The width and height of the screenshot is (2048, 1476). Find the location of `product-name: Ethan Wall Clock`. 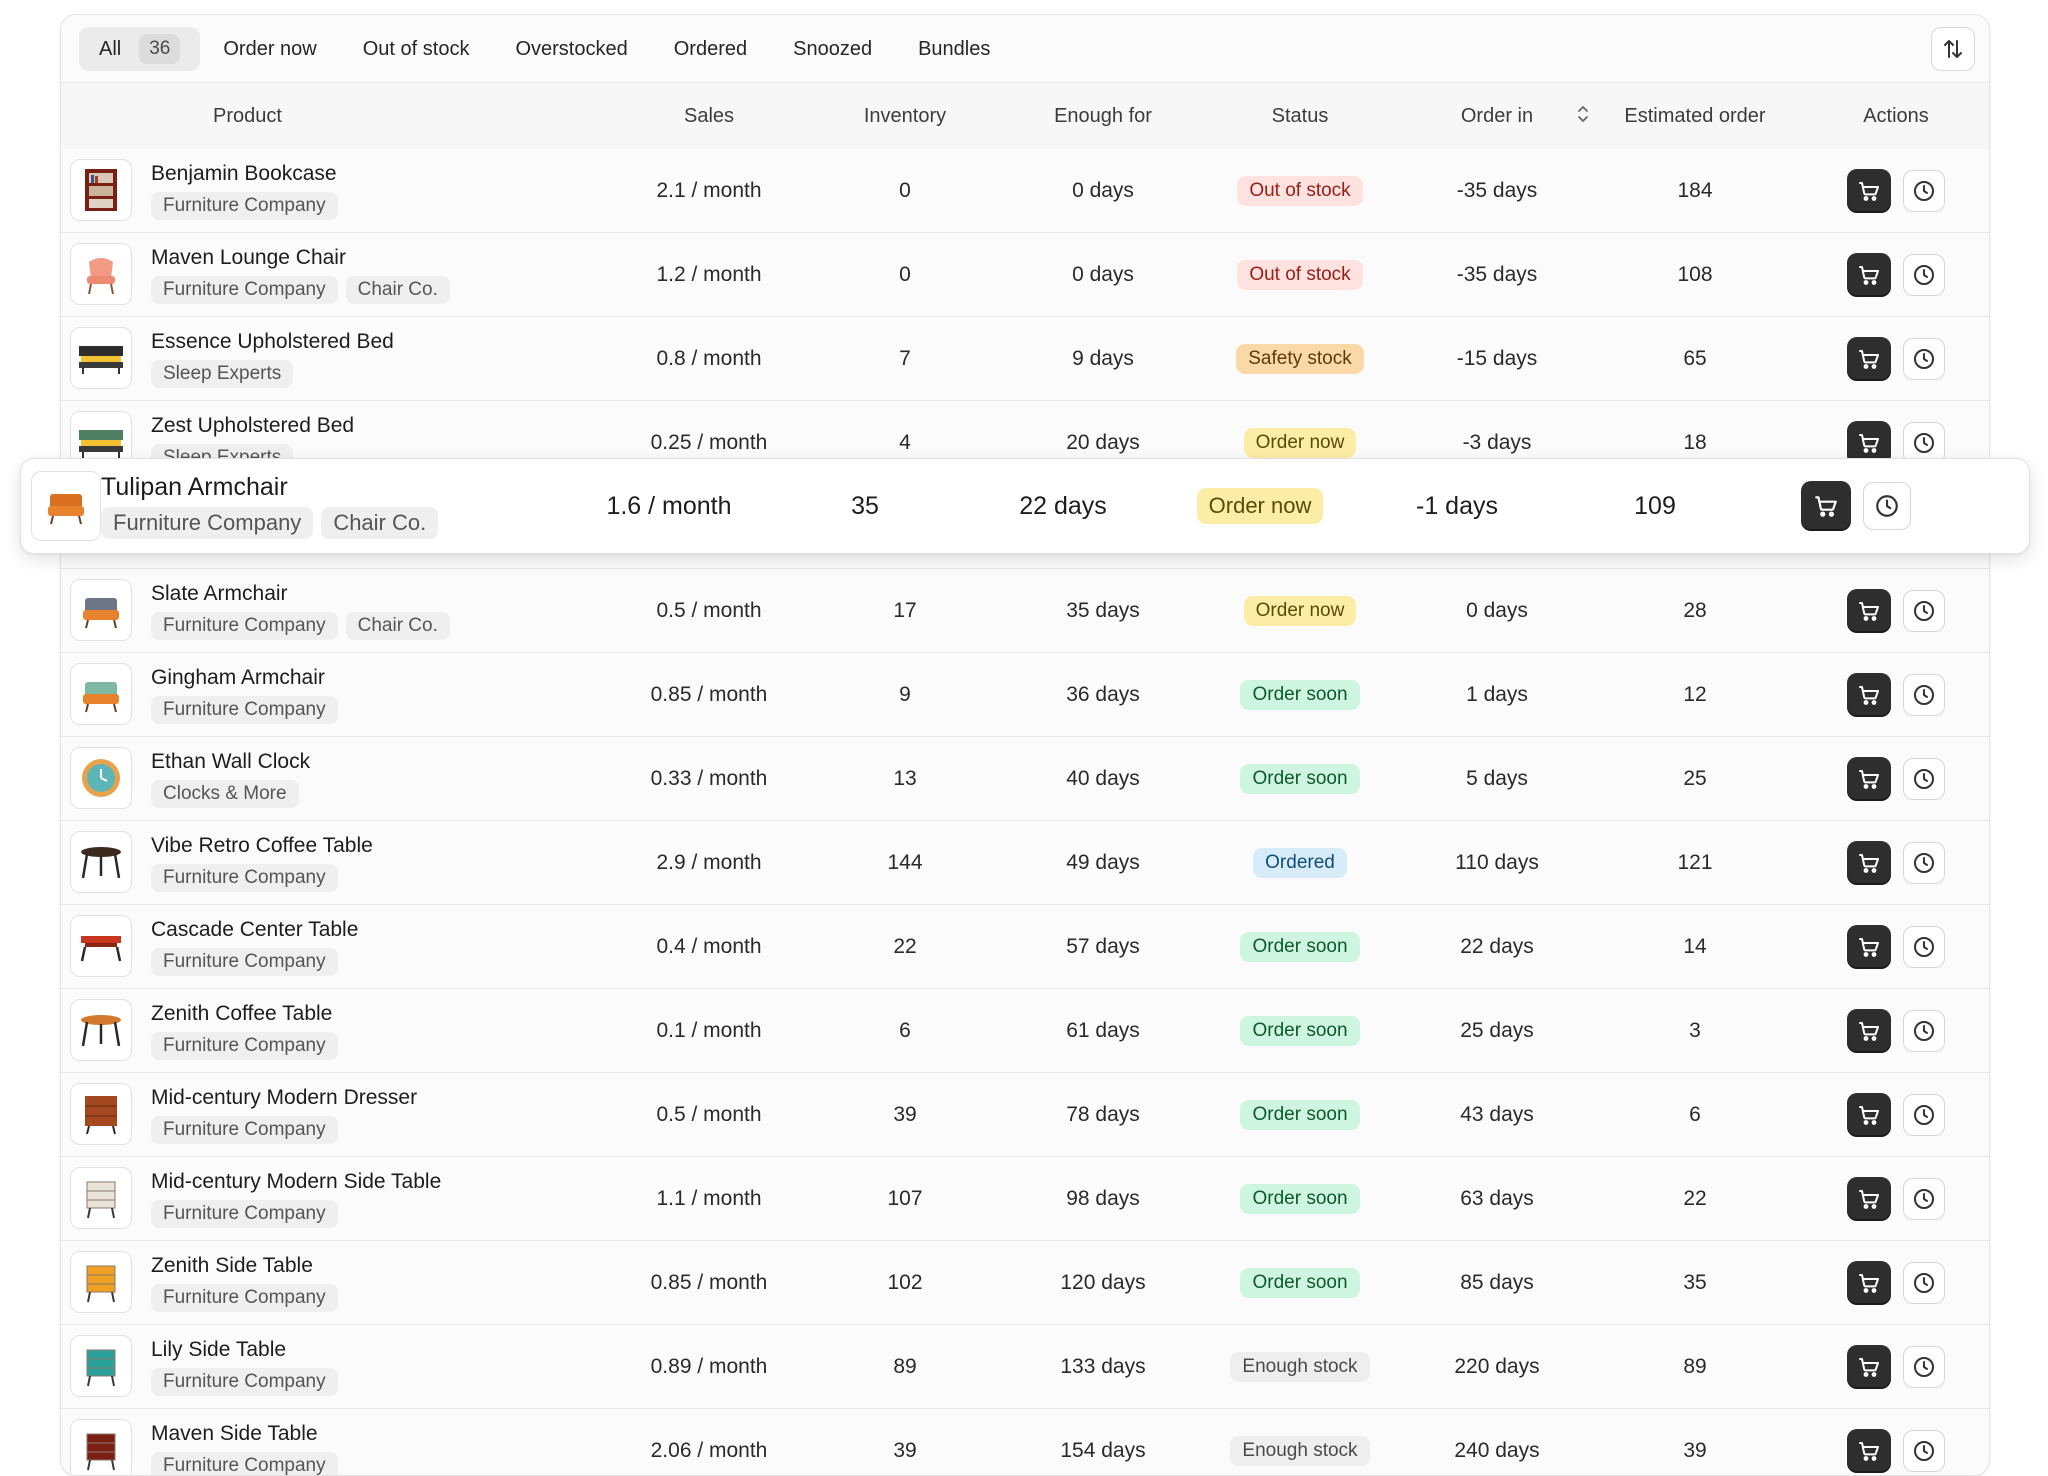

product-name: Ethan Wall Clock is located at coordinates (230, 762).